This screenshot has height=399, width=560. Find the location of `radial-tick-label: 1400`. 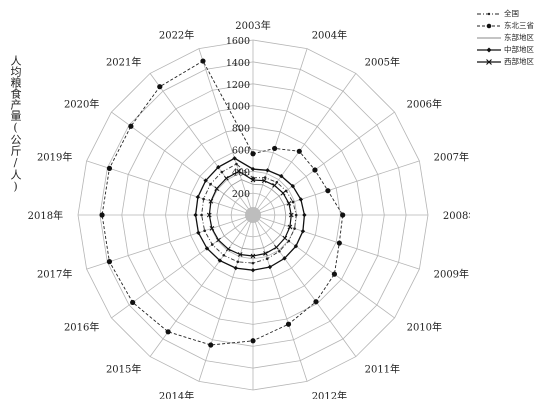

radial-tick-label: 1400 is located at coordinates (238, 63).